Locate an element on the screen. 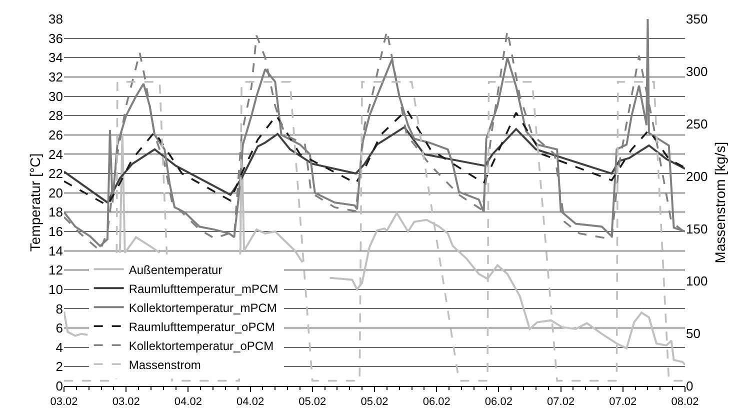  y-tick-label: 38 is located at coordinates (55, 19).